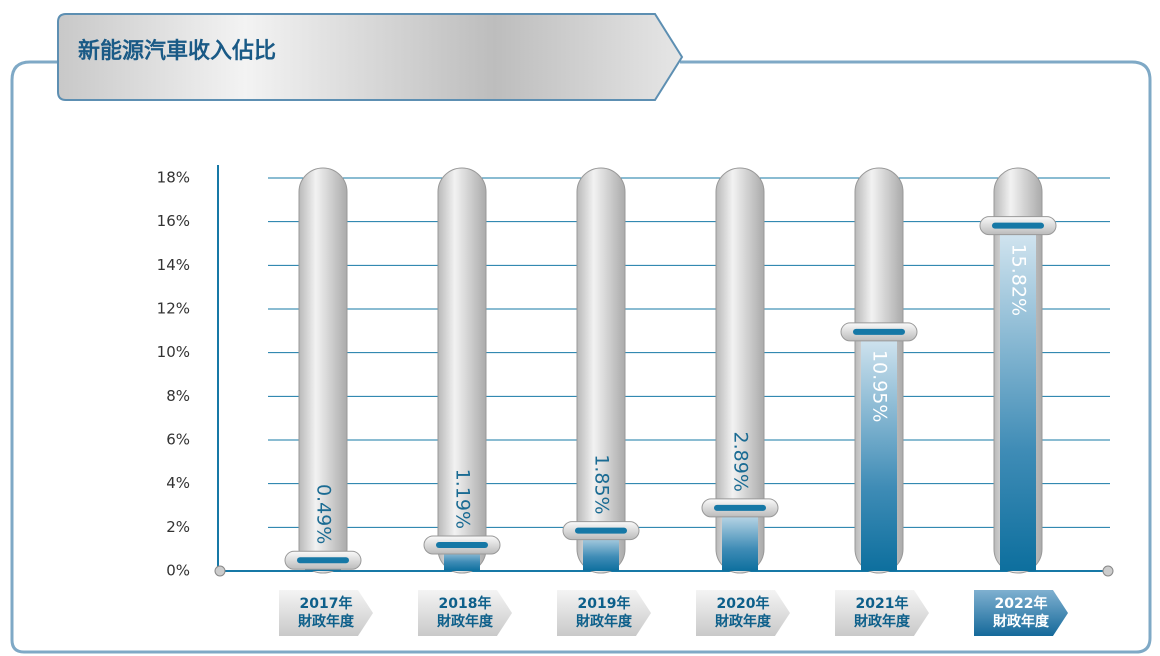 This screenshot has width=1160, height=656. Describe the element at coordinates (173, 221) in the screenshot. I see `y-tick-label: 16%` at that location.